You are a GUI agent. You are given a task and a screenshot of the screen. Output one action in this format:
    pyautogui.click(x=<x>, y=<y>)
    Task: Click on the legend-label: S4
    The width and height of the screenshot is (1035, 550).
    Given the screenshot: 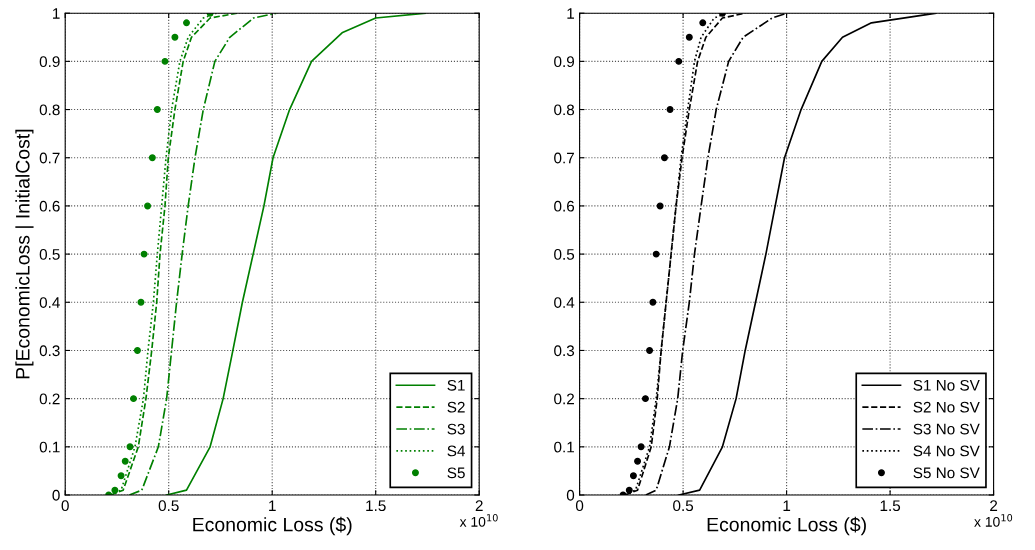 What is the action you would take?
    pyautogui.click(x=456, y=451)
    